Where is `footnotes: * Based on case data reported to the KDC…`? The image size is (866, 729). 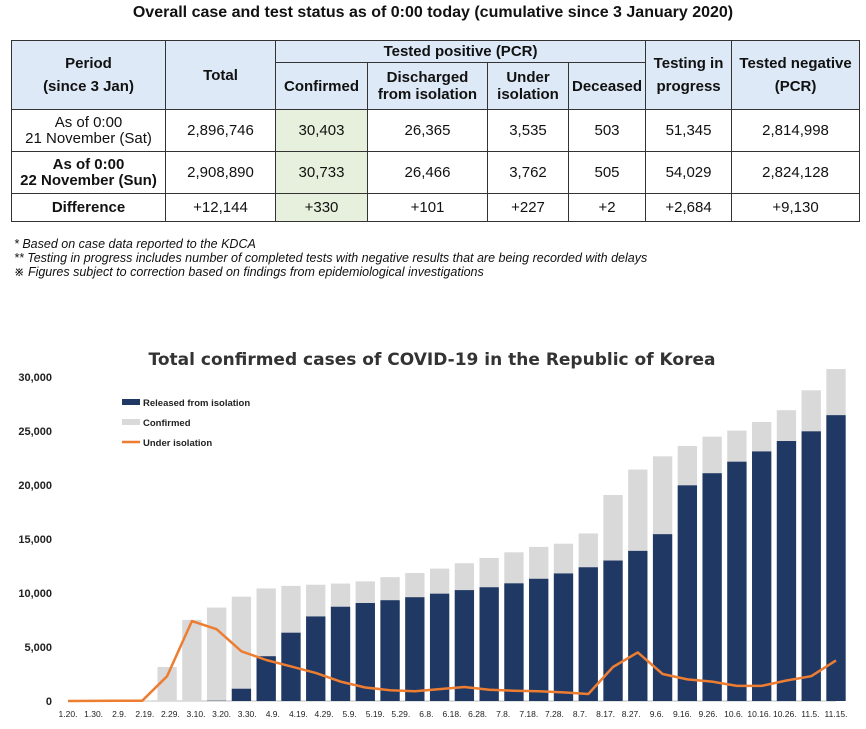
footnotes: * Based on case data reported to the KDC… is located at coordinates (330, 258).